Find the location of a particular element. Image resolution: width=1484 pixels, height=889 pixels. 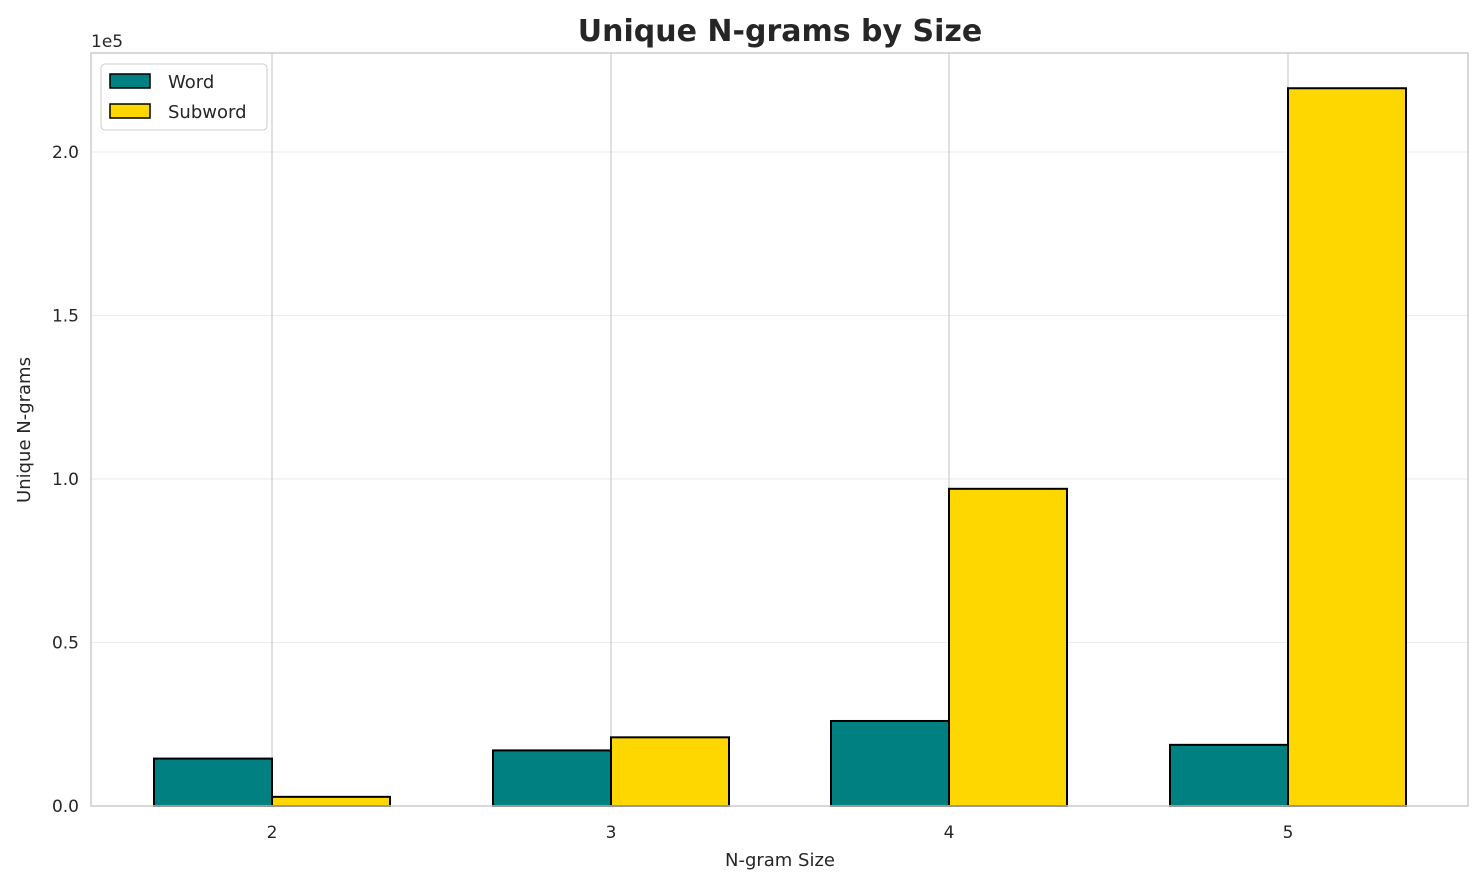

legend-label: Word is located at coordinates (191, 82).